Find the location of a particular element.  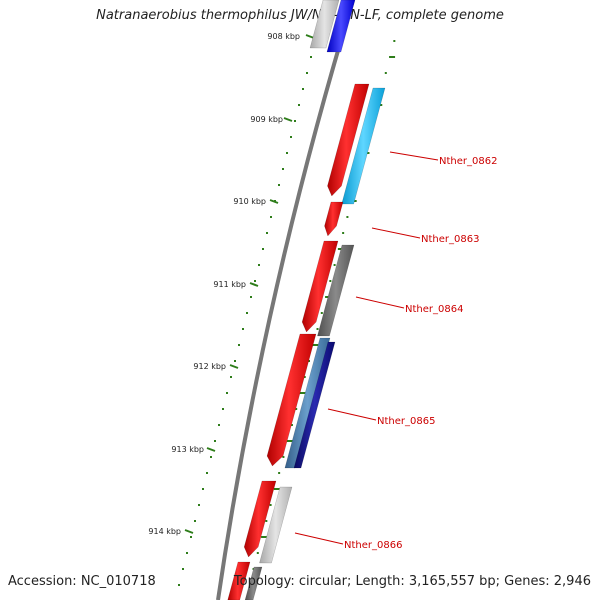

scale-tick-label: 909 kbp is located at coordinates (266, 119).